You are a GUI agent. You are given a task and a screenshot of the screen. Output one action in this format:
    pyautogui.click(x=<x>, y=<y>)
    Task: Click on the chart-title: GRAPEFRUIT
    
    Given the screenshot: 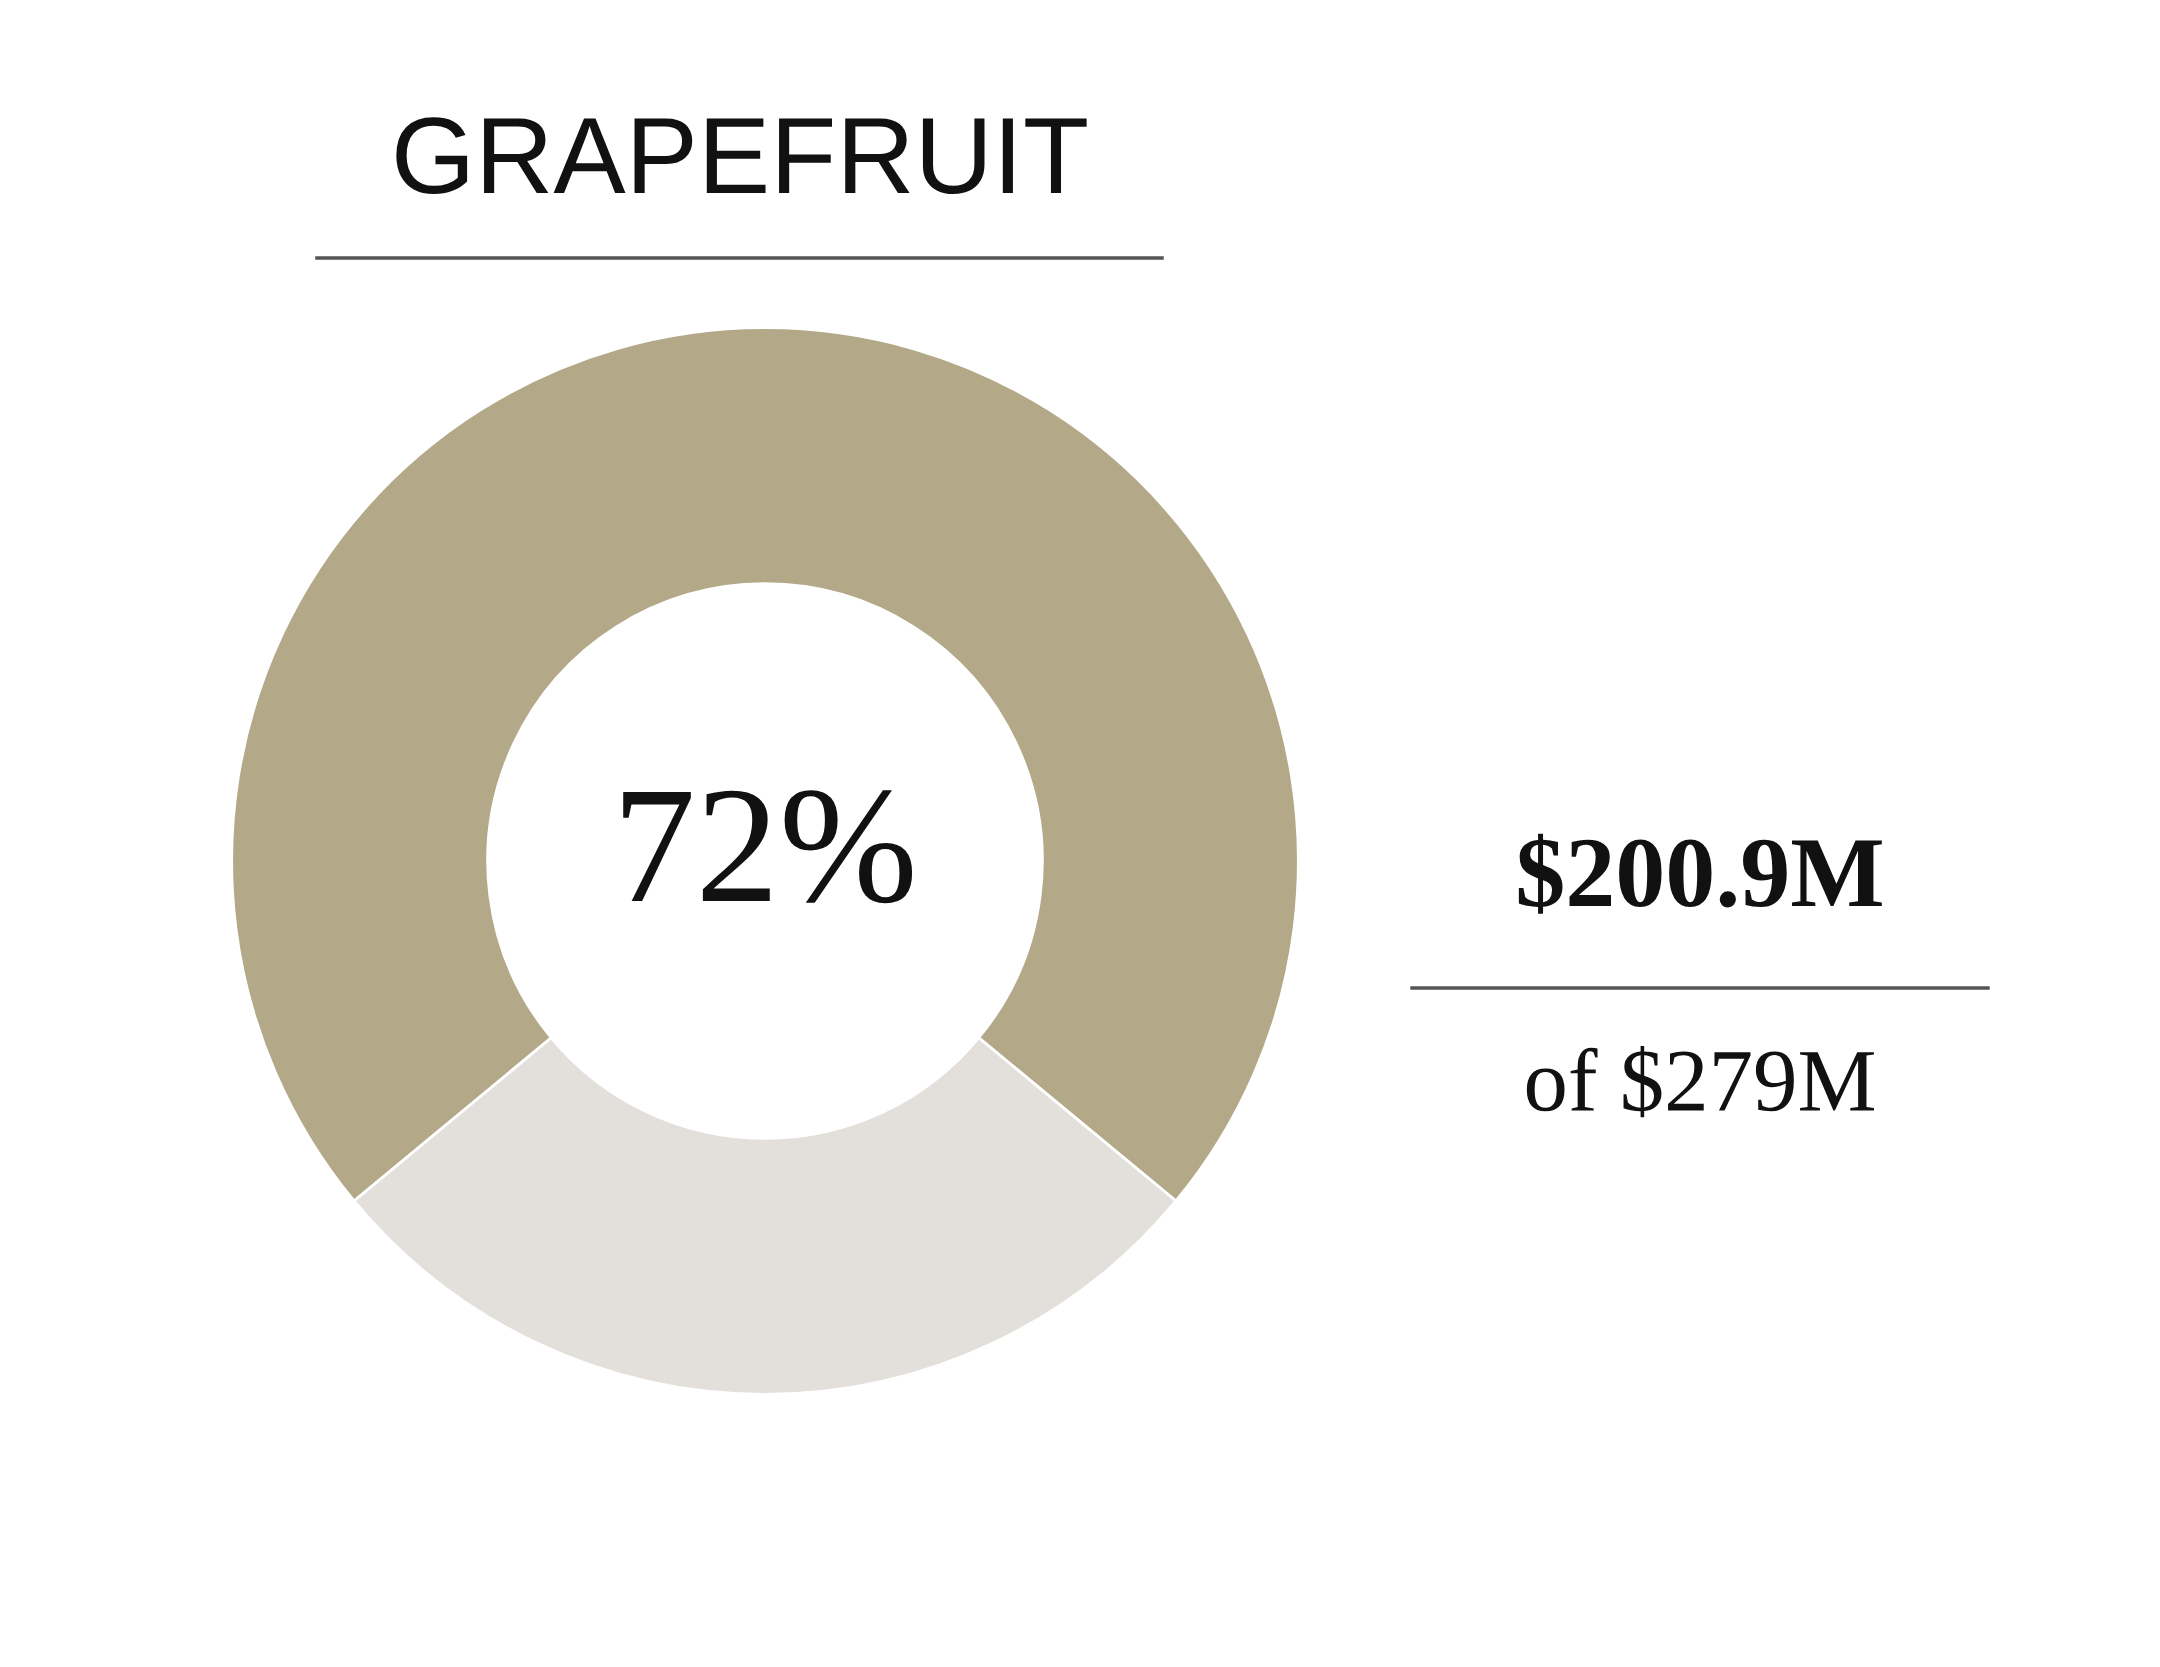 What is the action you would take?
    pyautogui.click(x=741, y=156)
    